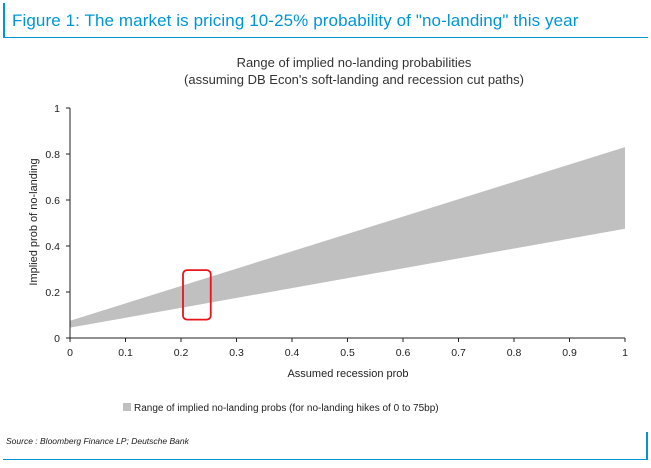  Describe the element at coordinates (292, 353) in the screenshot. I see `x-tick-label: 0.4` at that location.